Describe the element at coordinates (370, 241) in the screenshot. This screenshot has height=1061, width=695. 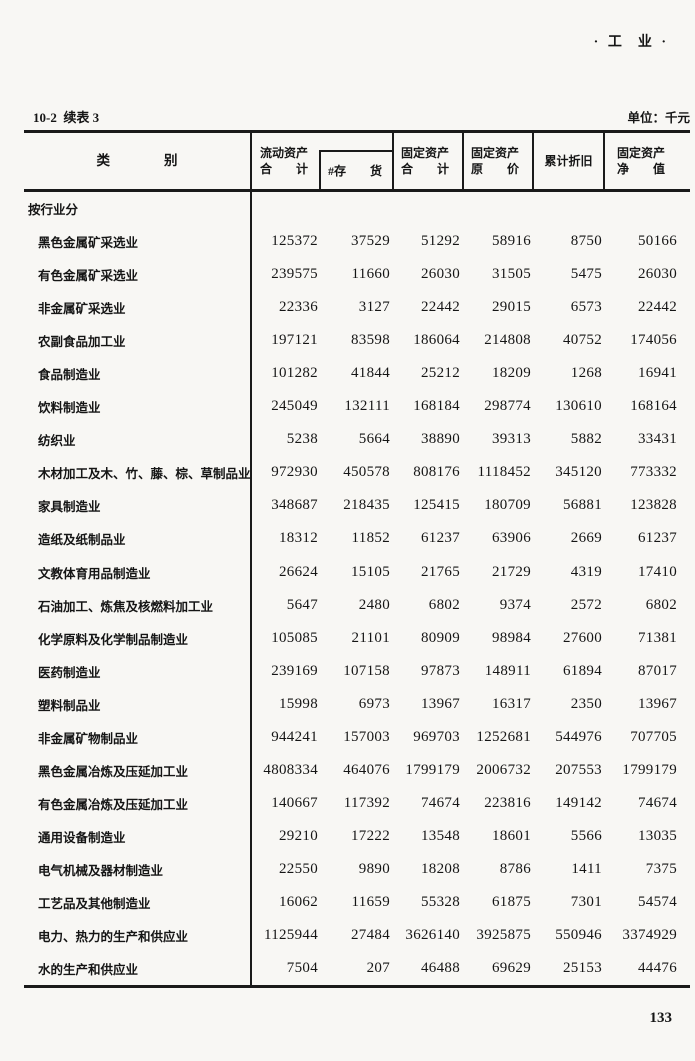
I see `cell-inventory: 37529` at that location.